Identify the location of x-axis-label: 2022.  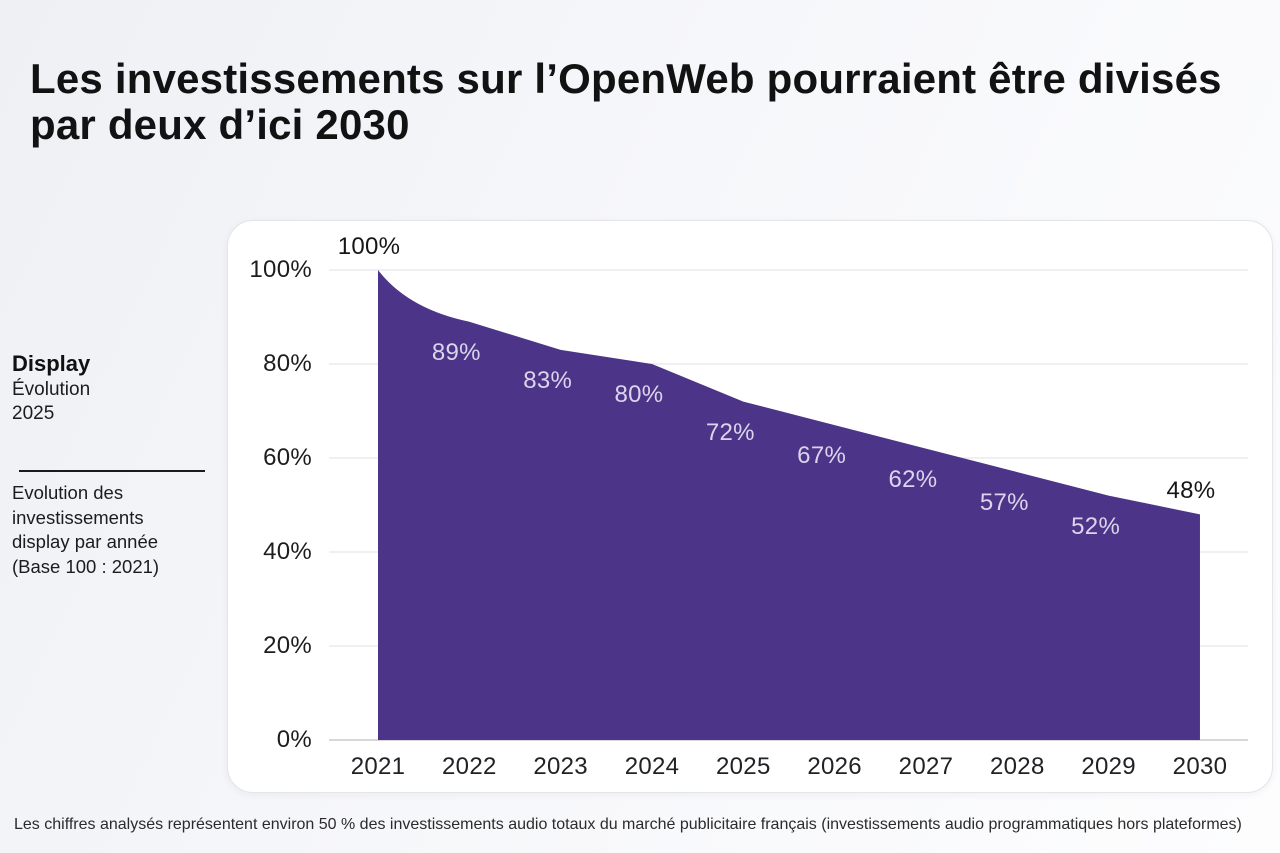
(469, 766).